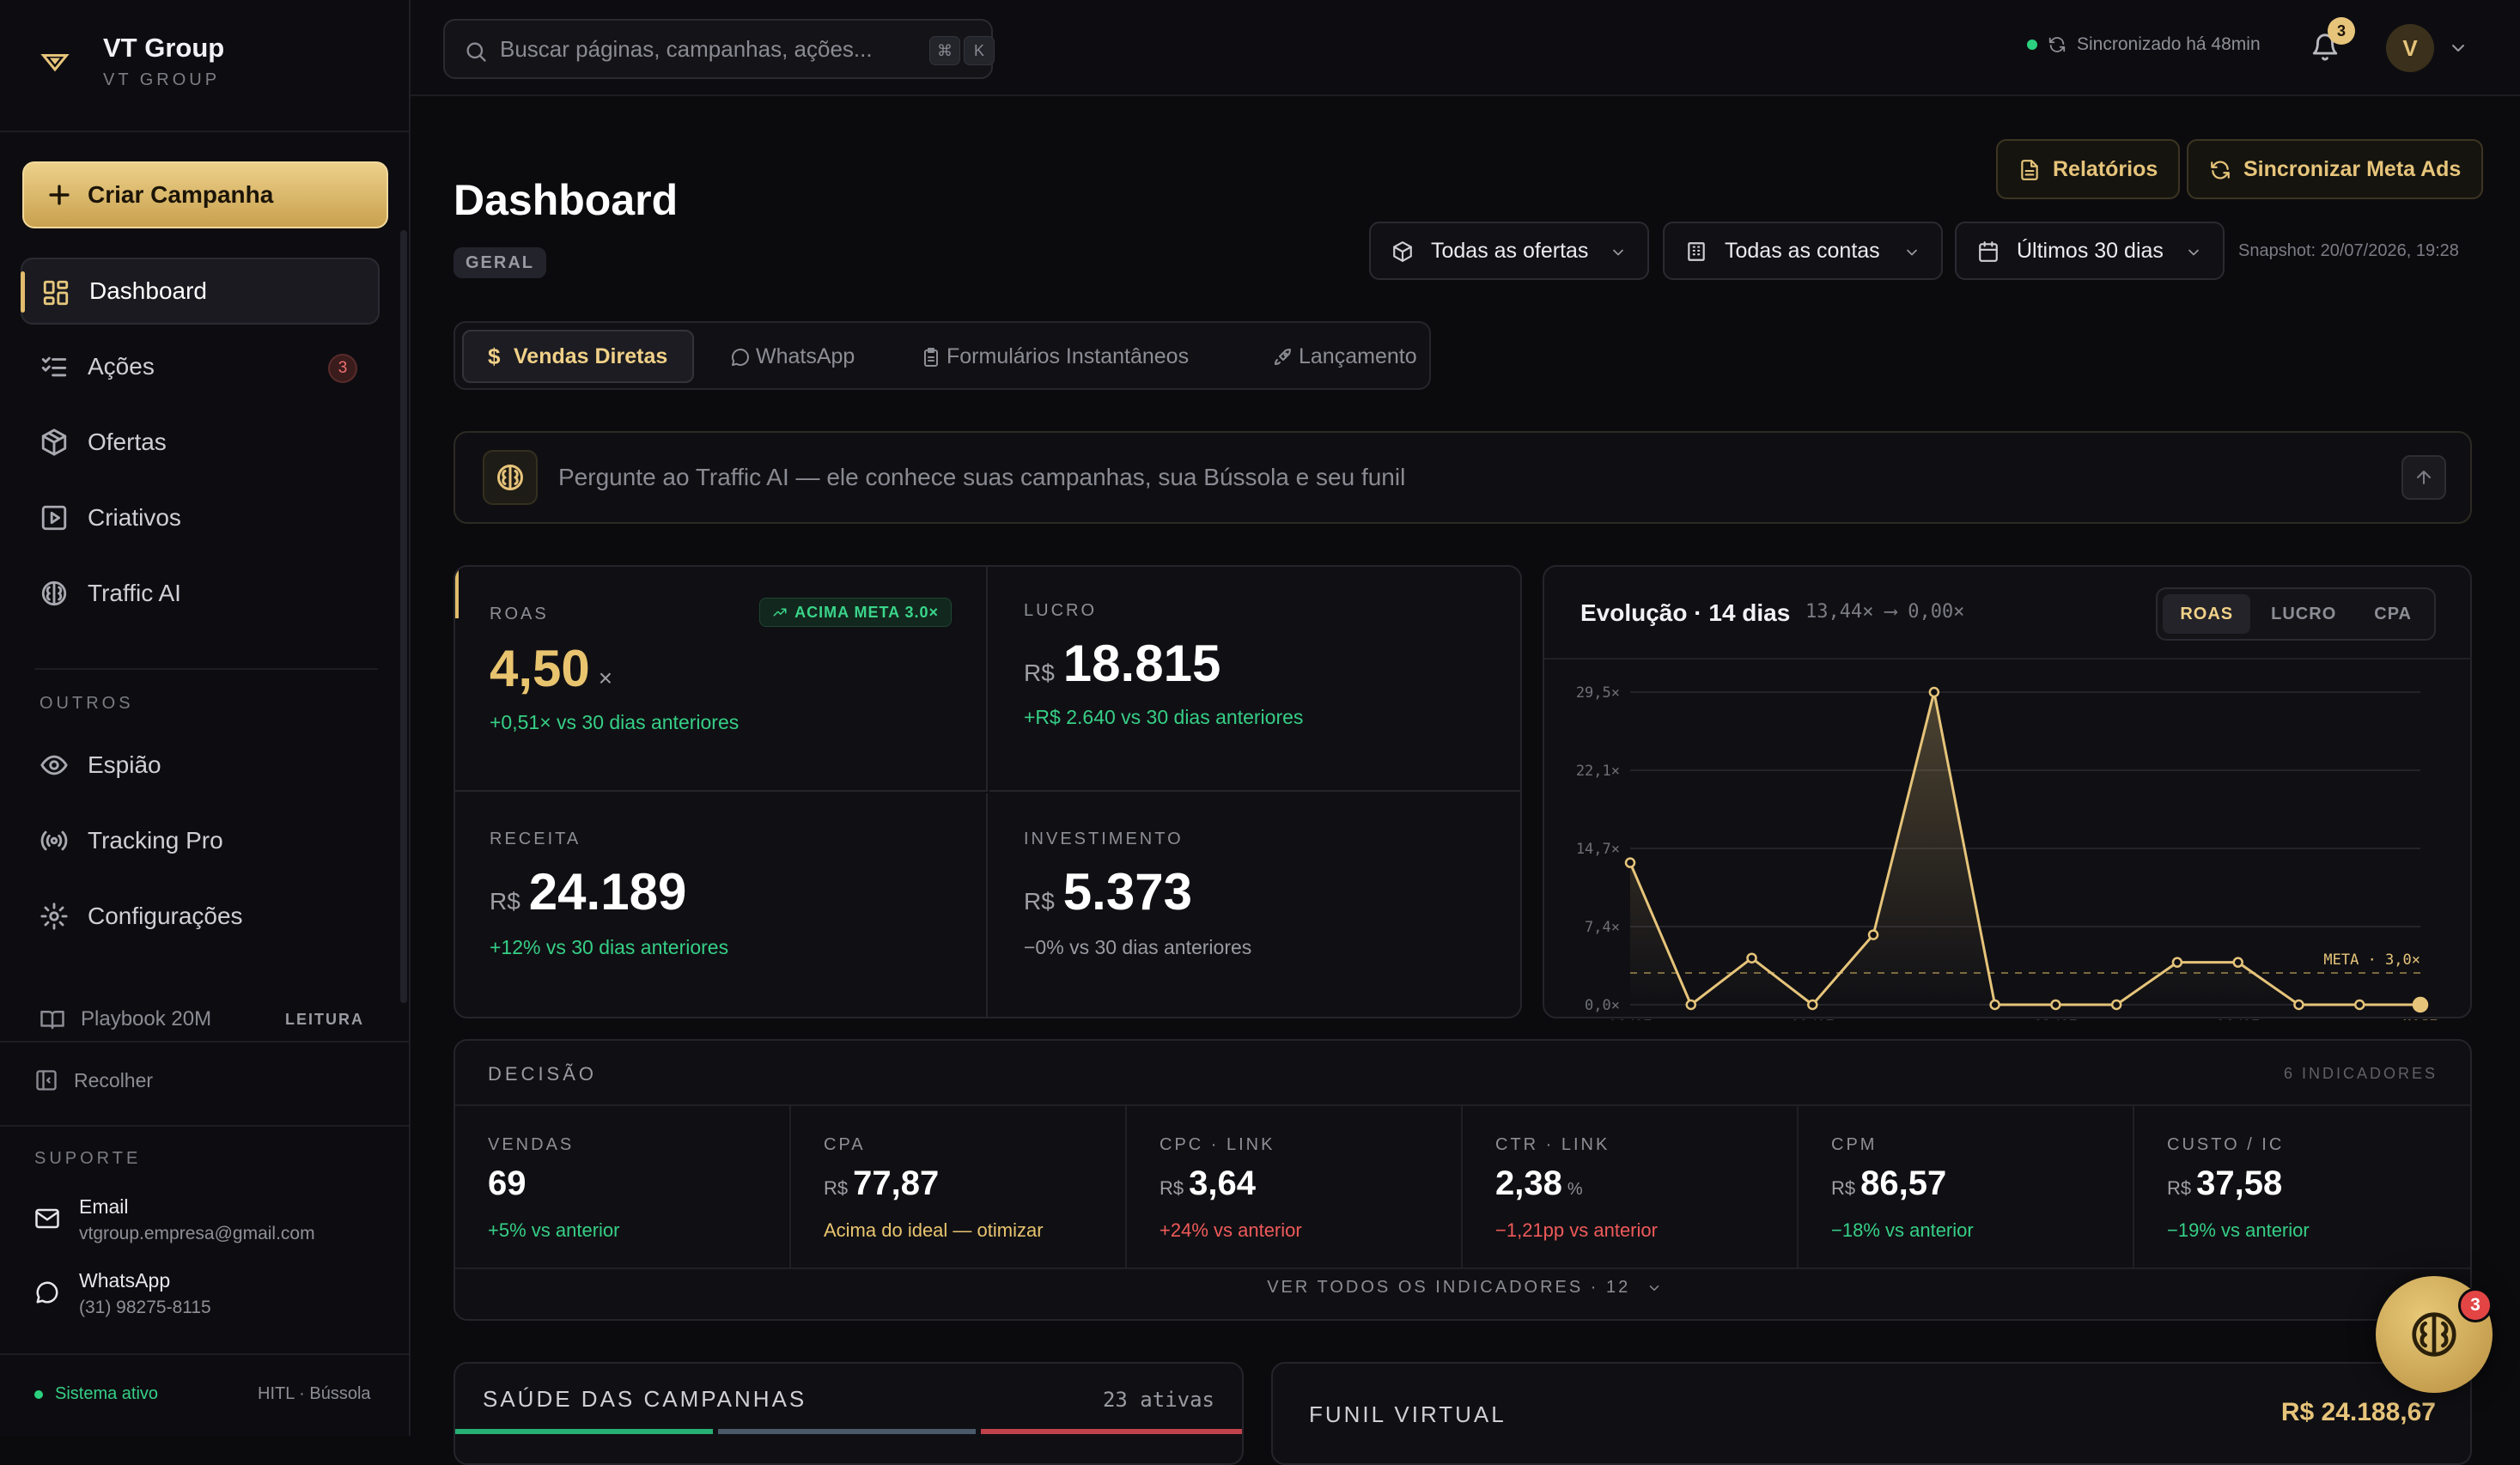  Describe the element at coordinates (88, 1158) in the screenshot. I see `section-title-suporte: SUPORTE` at that location.